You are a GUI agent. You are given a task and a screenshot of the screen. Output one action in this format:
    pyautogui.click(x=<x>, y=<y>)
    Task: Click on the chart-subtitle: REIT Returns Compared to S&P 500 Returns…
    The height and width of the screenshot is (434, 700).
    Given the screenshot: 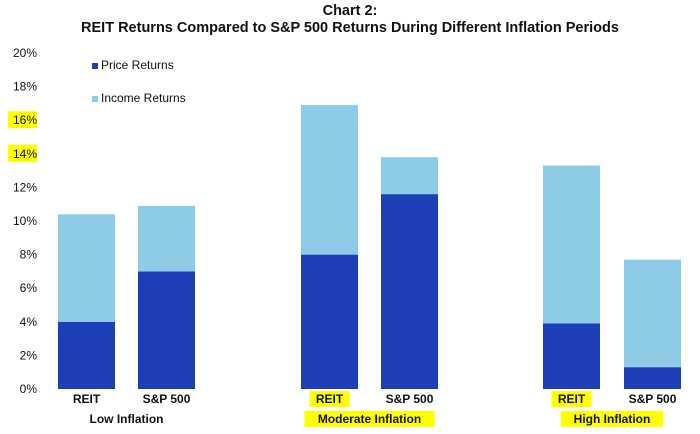 What is the action you would take?
    pyautogui.click(x=350, y=28)
    